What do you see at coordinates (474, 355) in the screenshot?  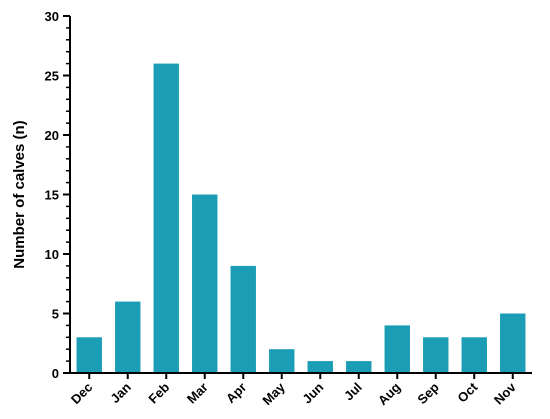 I see `bar-oct` at bounding box center [474, 355].